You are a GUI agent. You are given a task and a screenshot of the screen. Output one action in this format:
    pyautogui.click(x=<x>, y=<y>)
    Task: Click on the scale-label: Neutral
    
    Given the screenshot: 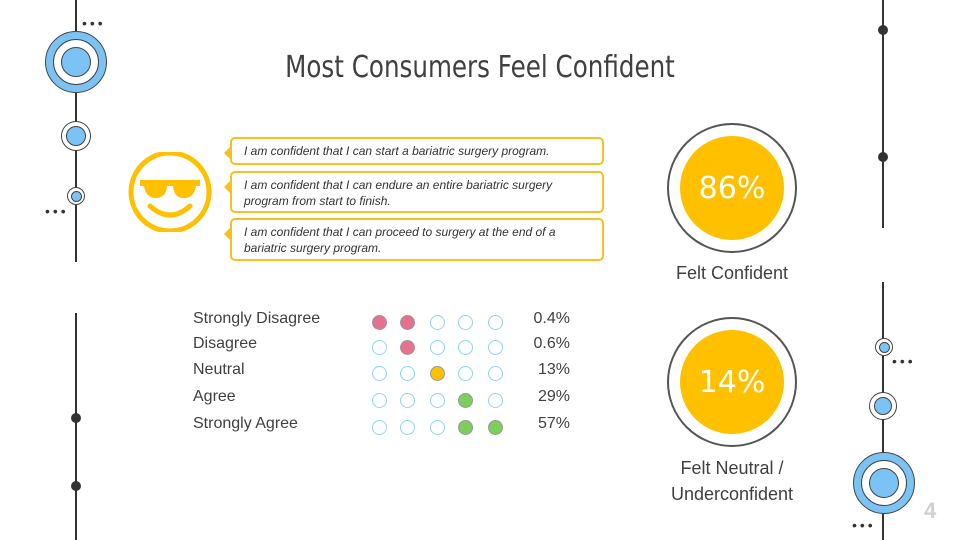 What is the action you would take?
    pyautogui.click(x=219, y=369)
    